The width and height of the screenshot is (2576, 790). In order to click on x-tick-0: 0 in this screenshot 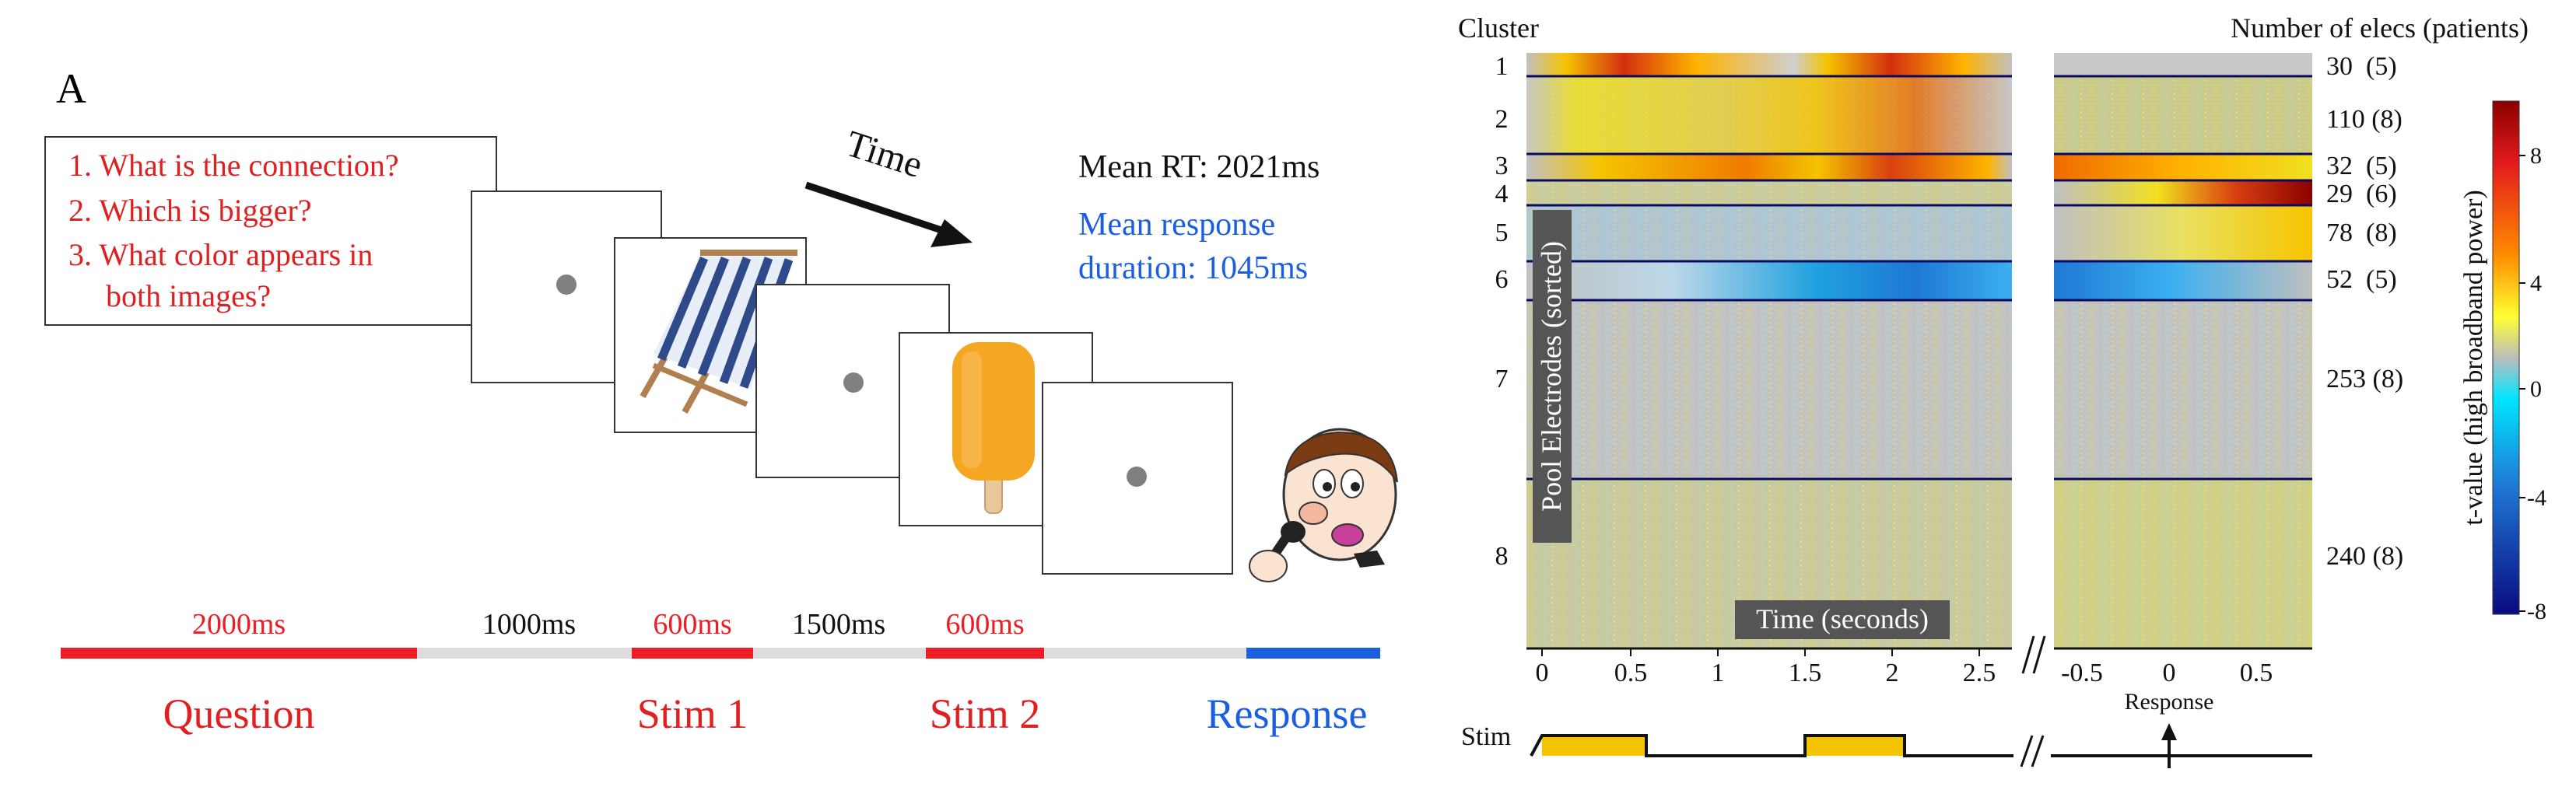, I will do `click(1542, 673)`.